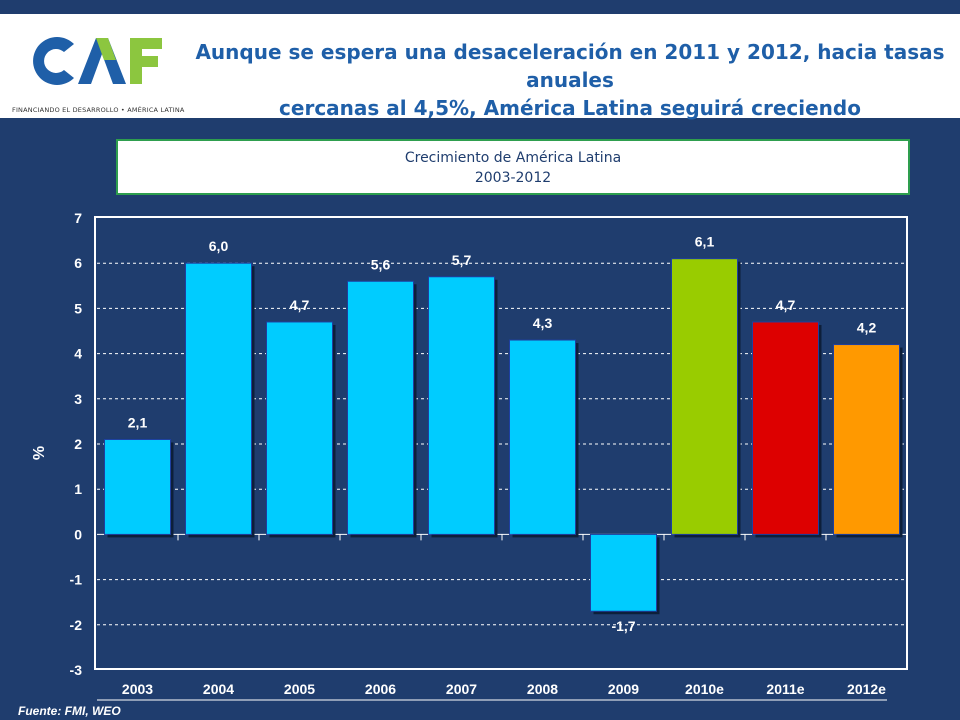  What do you see at coordinates (138, 422) in the screenshot?
I see `data-label: 2,1` at bounding box center [138, 422].